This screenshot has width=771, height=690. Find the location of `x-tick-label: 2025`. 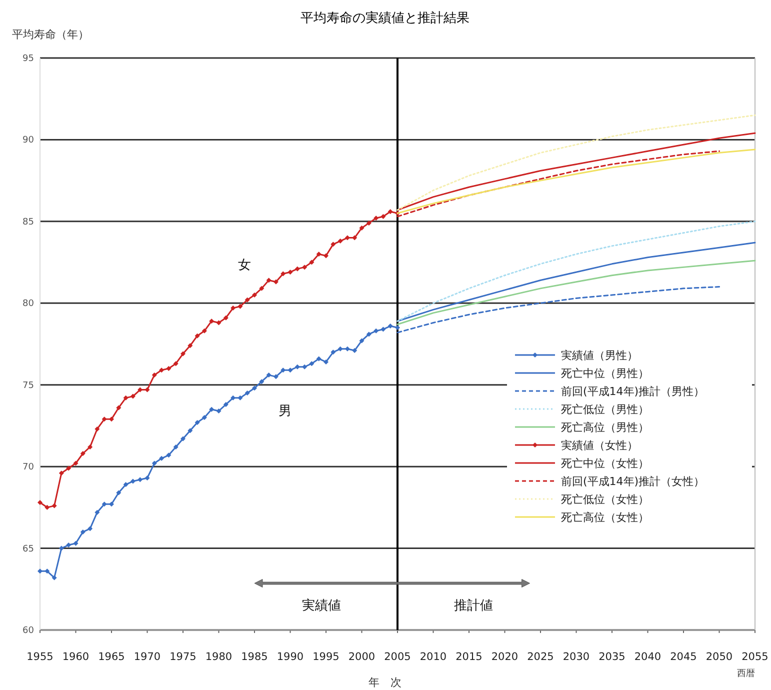

x-tick-label: 2025 is located at coordinates (540, 657).